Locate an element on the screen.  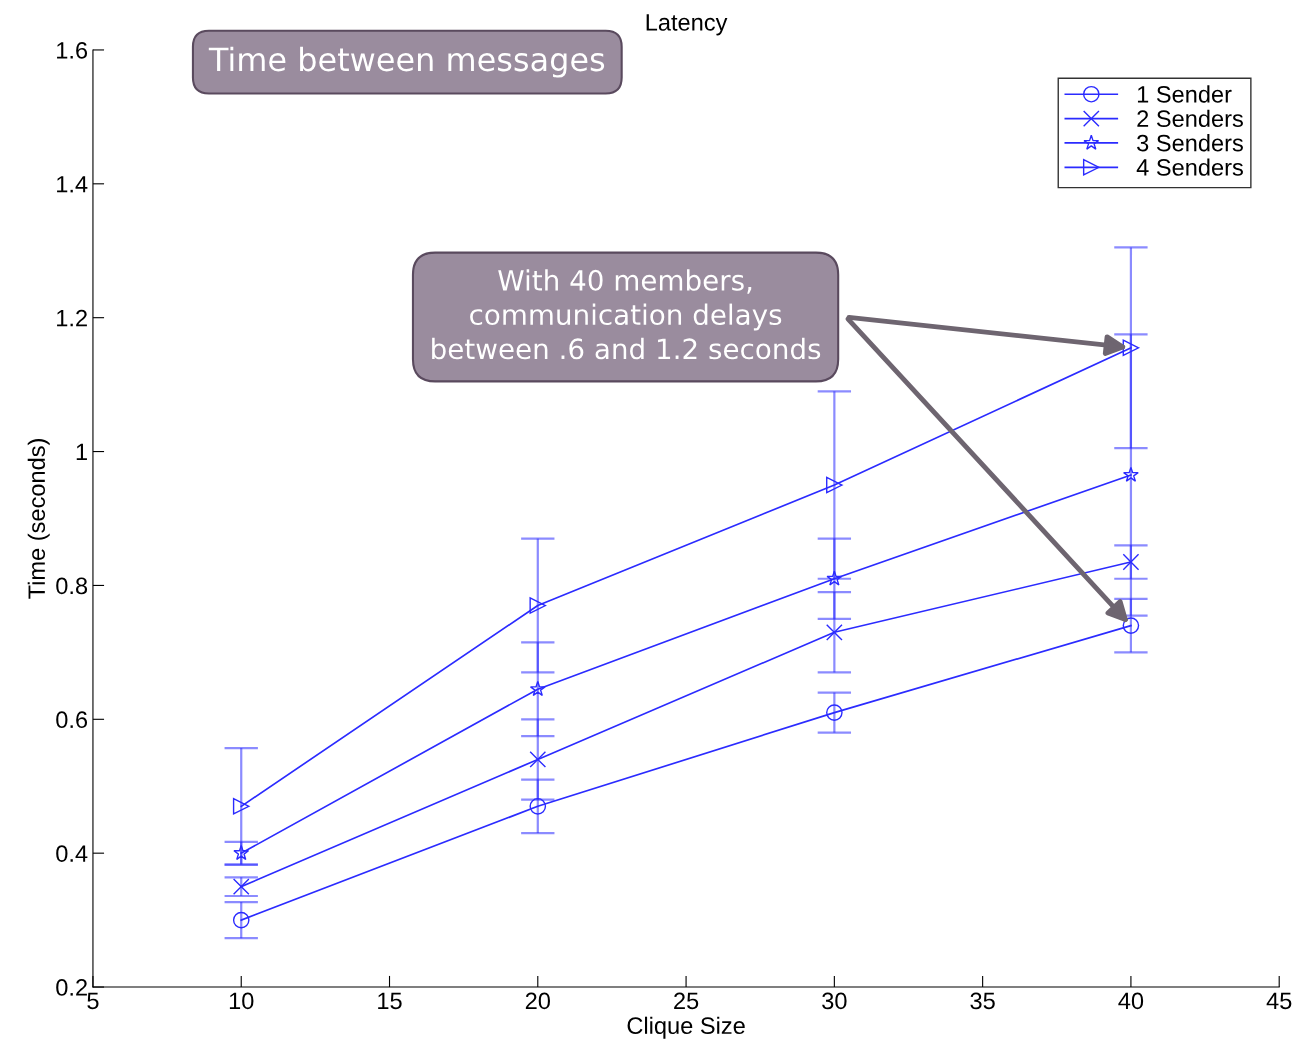
y-tick-label: 1.4 is located at coordinates (72, 184).